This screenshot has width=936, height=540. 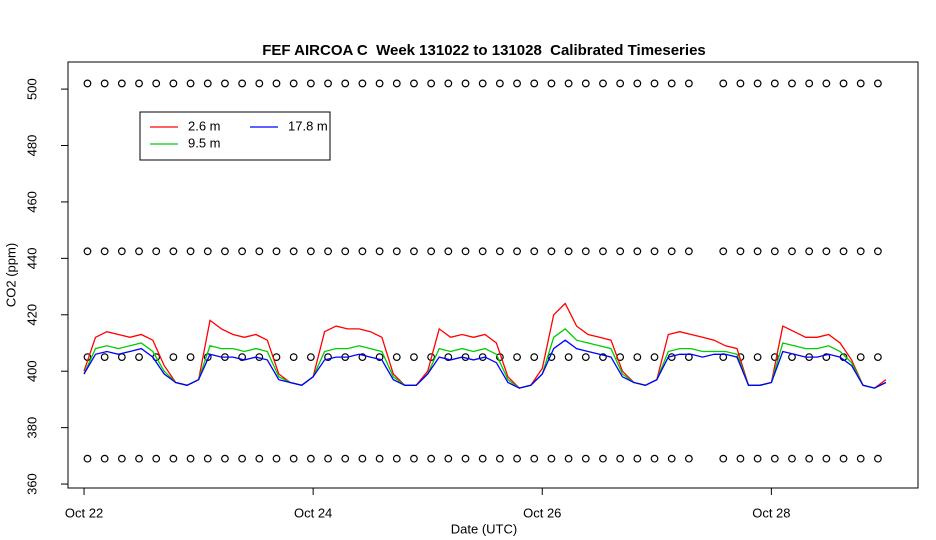 What do you see at coordinates (484, 528) in the screenshot?
I see `x-axis-label: Date (UTC)` at bounding box center [484, 528].